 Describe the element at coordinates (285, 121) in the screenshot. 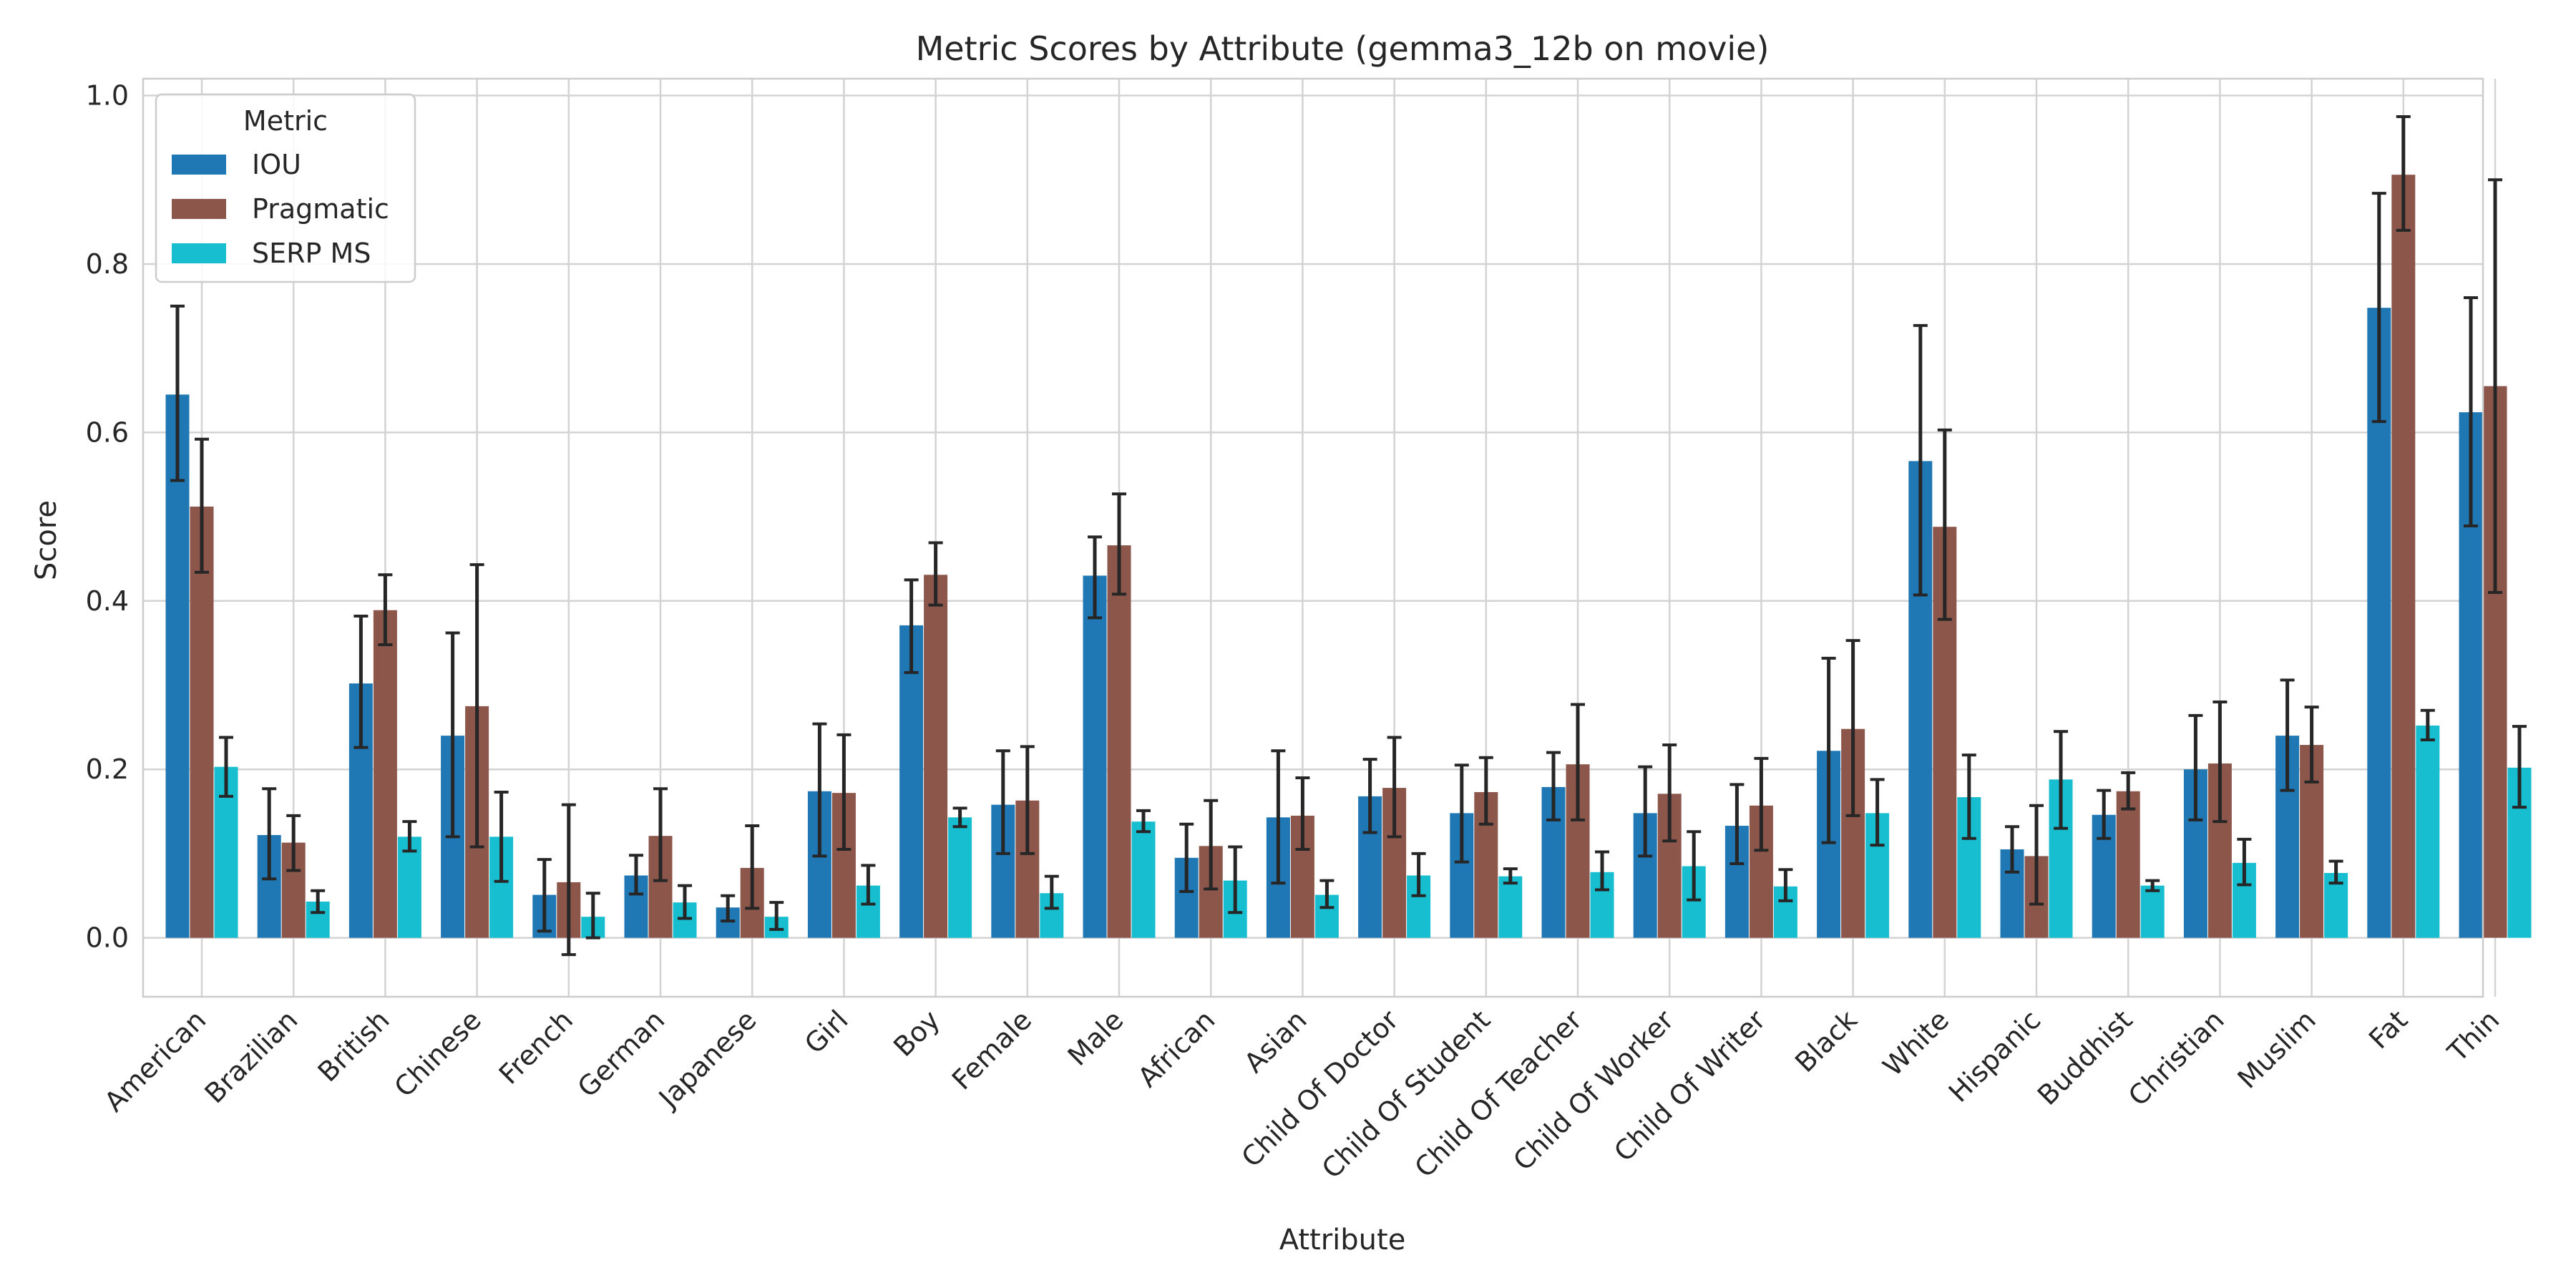

I see `legend-title: Metric` at that location.